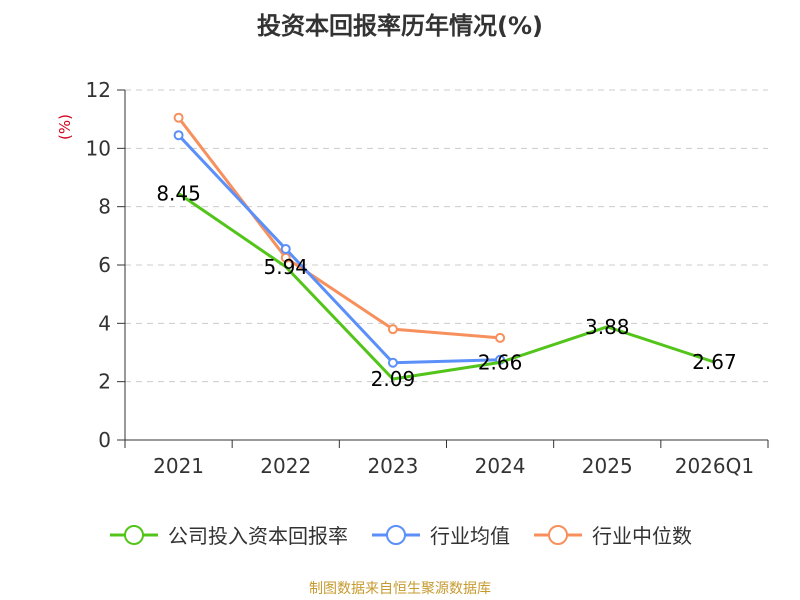 Image resolution: width=800 pixels, height=600 pixels. What do you see at coordinates (104, 440) in the screenshot?
I see `y-tick-label: 0` at bounding box center [104, 440].